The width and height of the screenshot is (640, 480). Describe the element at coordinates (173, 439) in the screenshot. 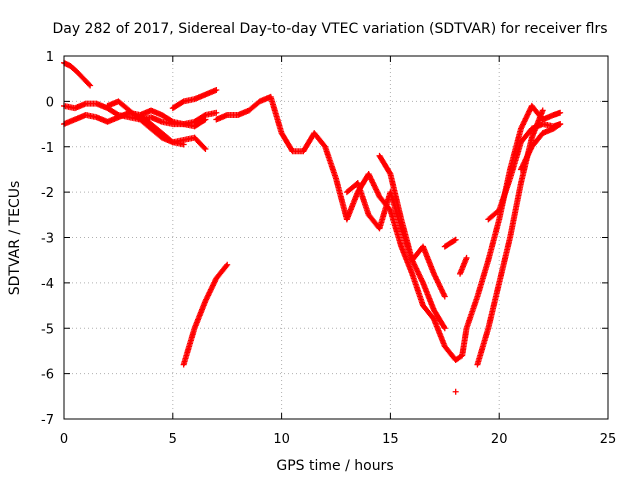

I see `x-tick-label: 5` at that location.